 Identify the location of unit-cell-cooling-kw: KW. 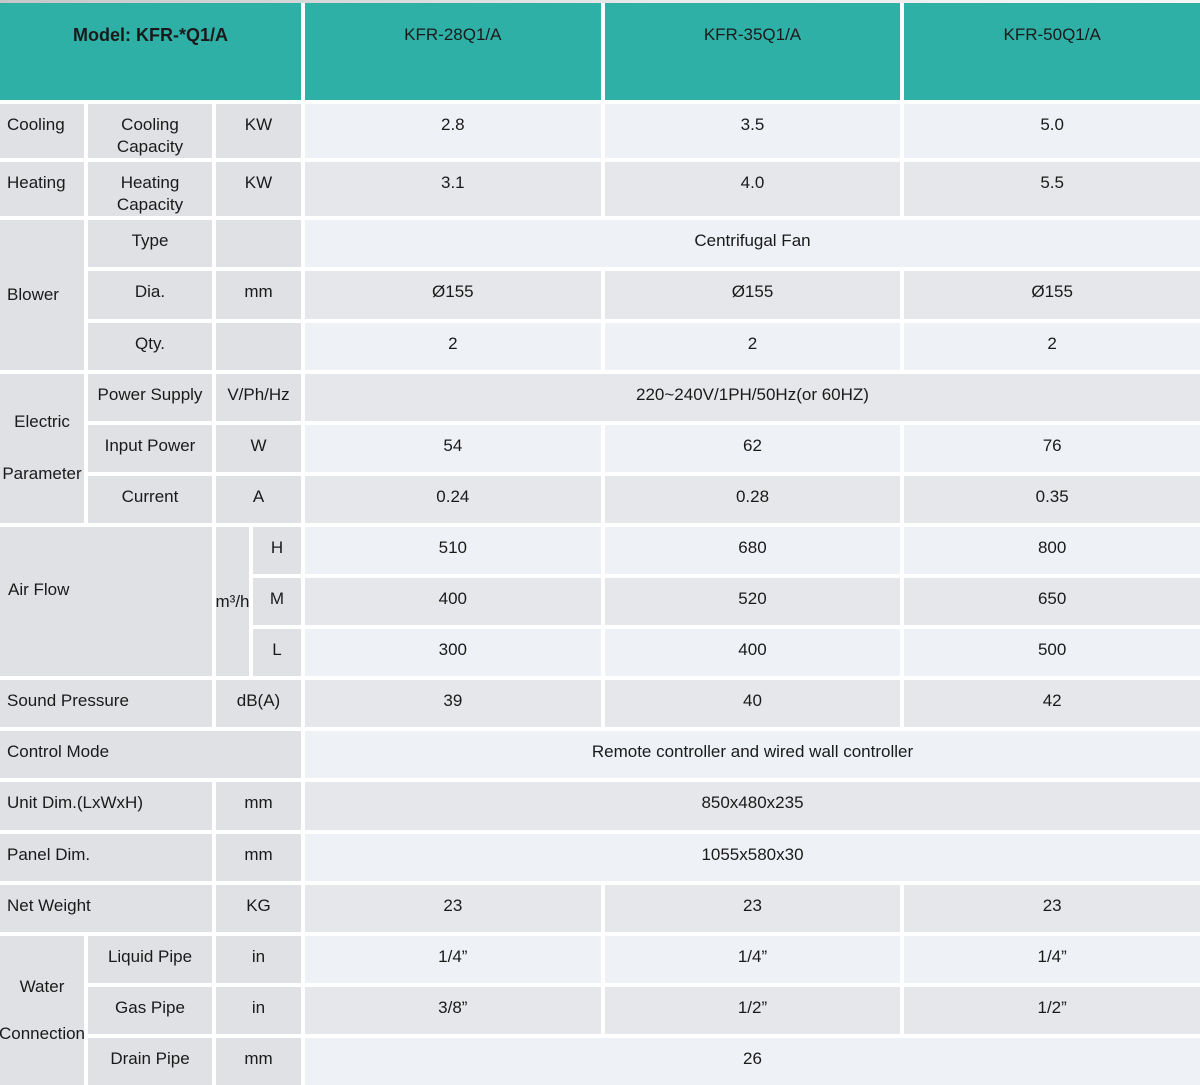
(258, 131).